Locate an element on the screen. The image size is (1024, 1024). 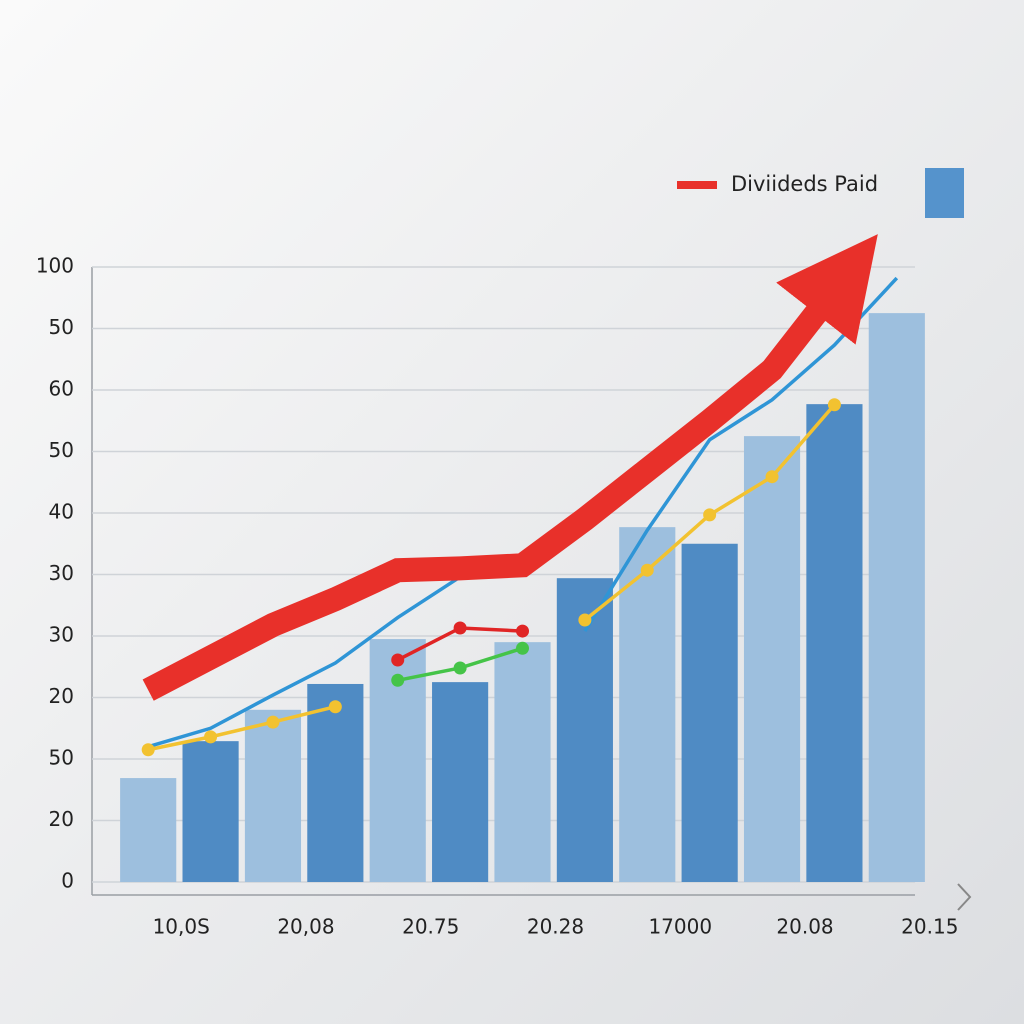
x-tick-label: 20.15 is located at coordinates (929, 927).